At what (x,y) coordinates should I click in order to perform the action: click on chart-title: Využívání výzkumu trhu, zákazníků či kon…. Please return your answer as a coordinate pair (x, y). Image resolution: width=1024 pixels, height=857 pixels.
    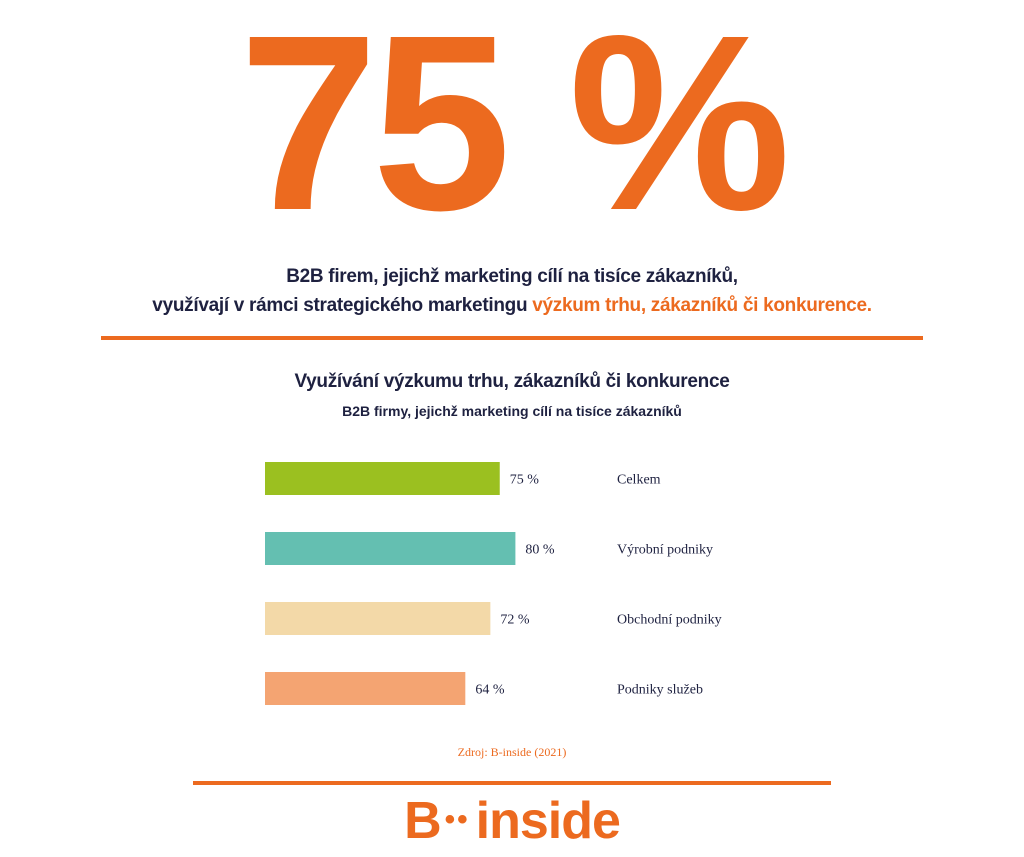
    Looking at the image, I should click on (512, 381).